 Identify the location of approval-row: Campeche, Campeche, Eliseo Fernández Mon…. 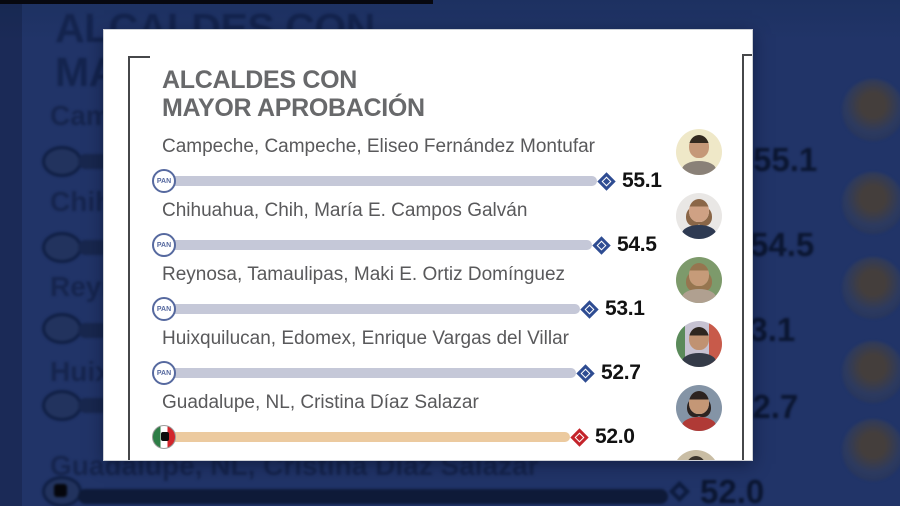
(442, 161).